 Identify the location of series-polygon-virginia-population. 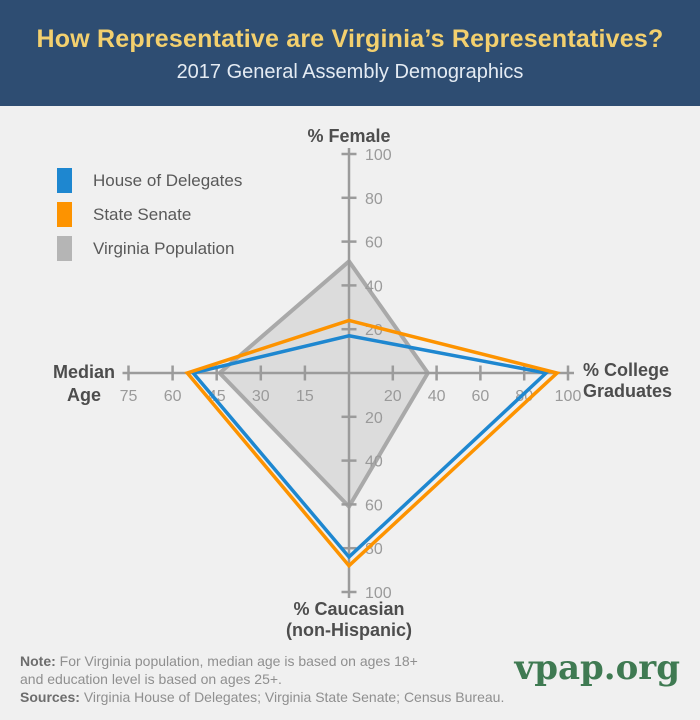
(323, 384).